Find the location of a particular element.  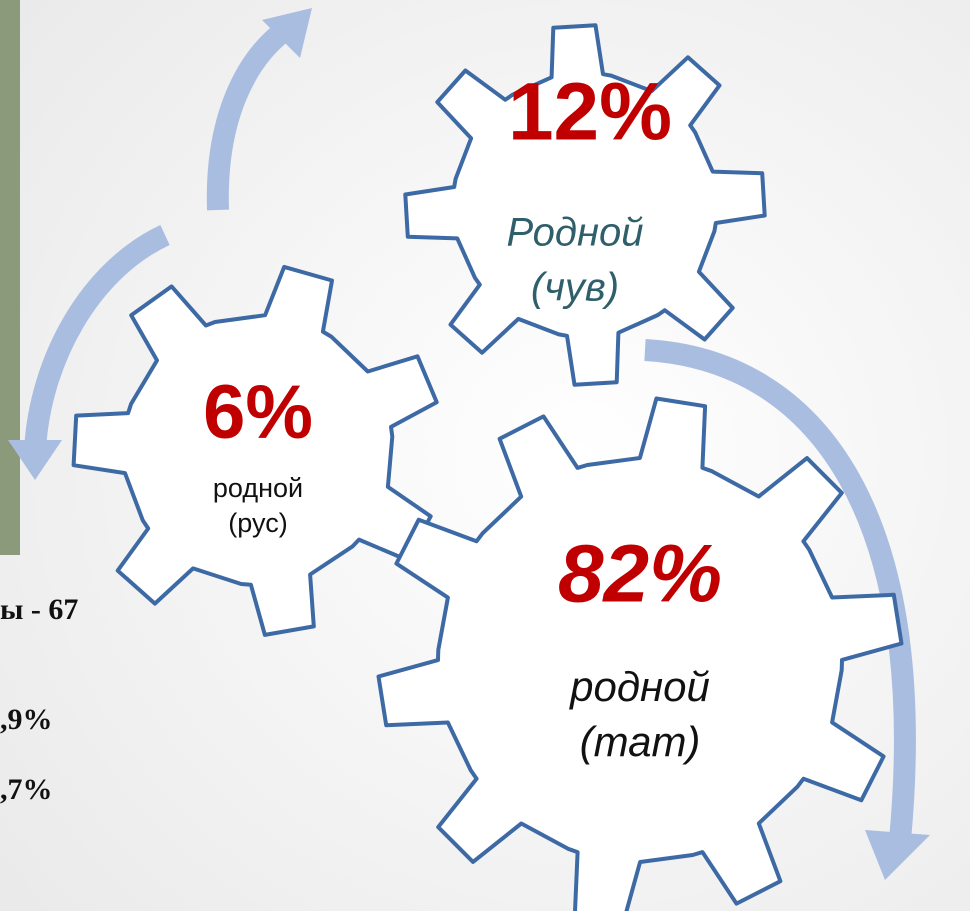

side-text: ,9% is located at coordinates (26, 719).